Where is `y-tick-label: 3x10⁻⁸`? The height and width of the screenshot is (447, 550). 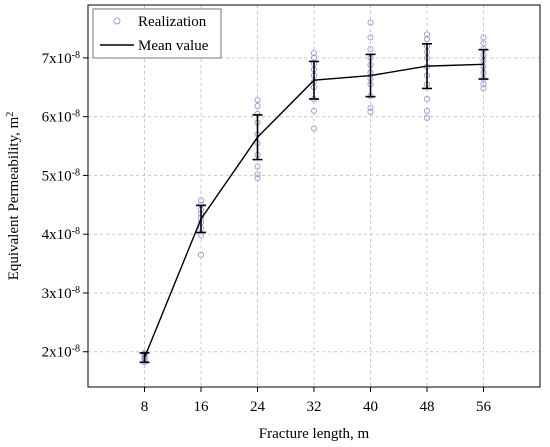 y-tick-label: 3x10⁻⁸ is located at coordinates (61, 293).